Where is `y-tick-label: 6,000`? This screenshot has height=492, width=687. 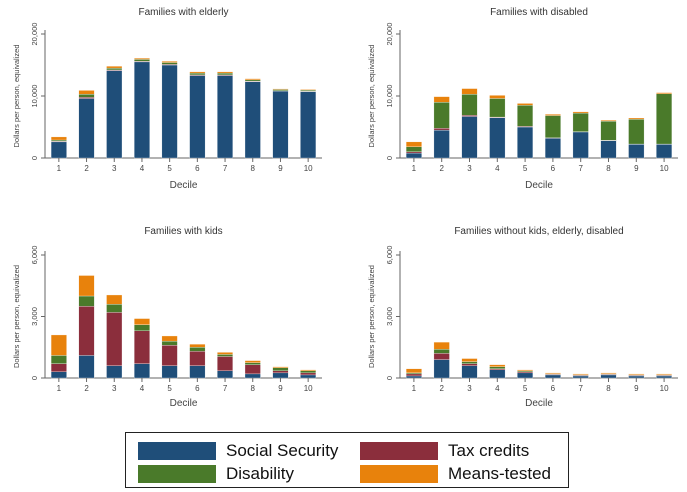
y-tick-label: 6,000 is located at coordinates (34, 255).